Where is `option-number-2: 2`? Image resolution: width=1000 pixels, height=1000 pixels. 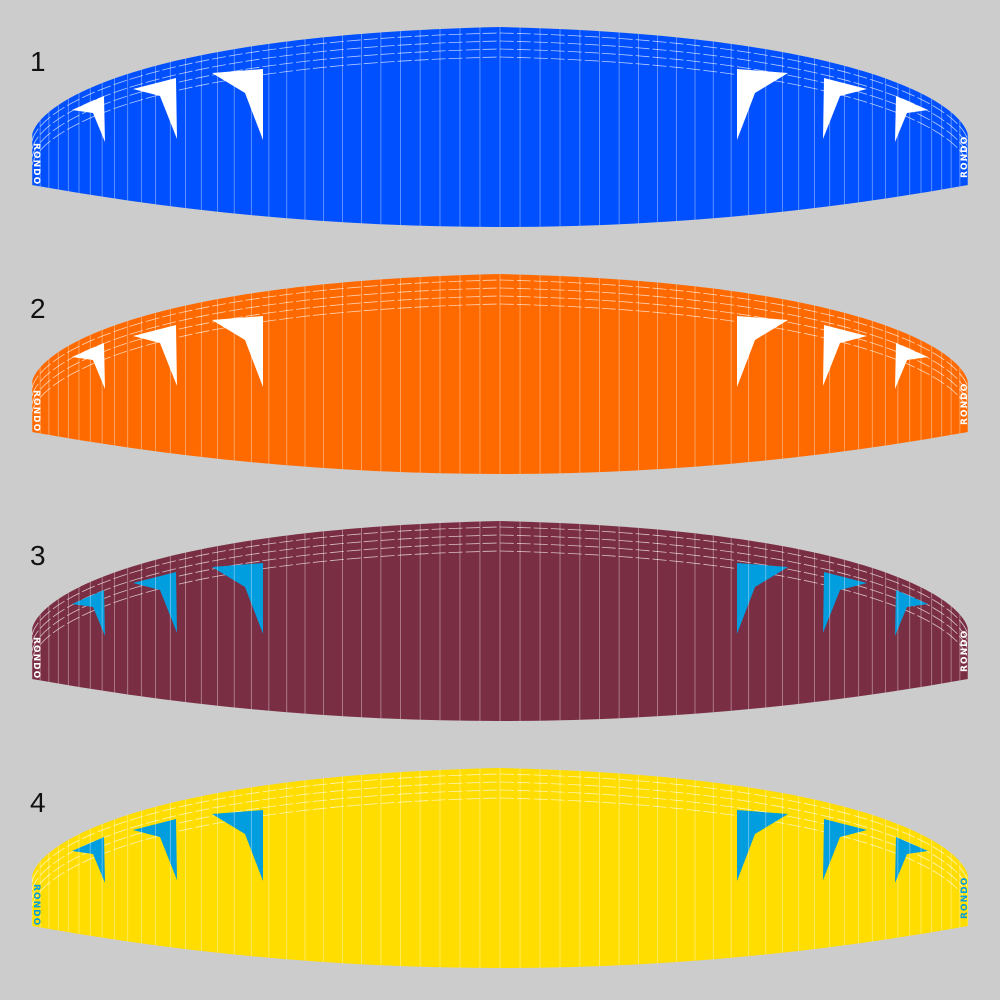
option-number-2: 2 is located at coordinates (38, 308).